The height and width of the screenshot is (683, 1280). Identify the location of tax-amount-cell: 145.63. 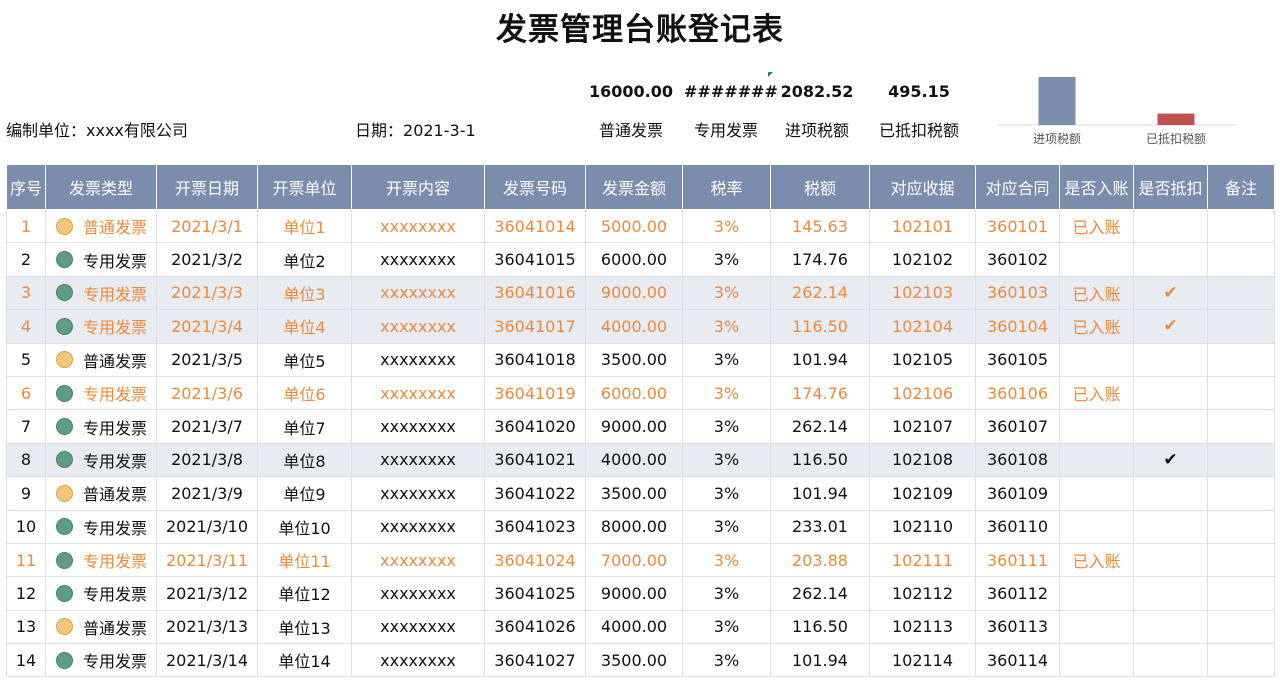
(820, 226).